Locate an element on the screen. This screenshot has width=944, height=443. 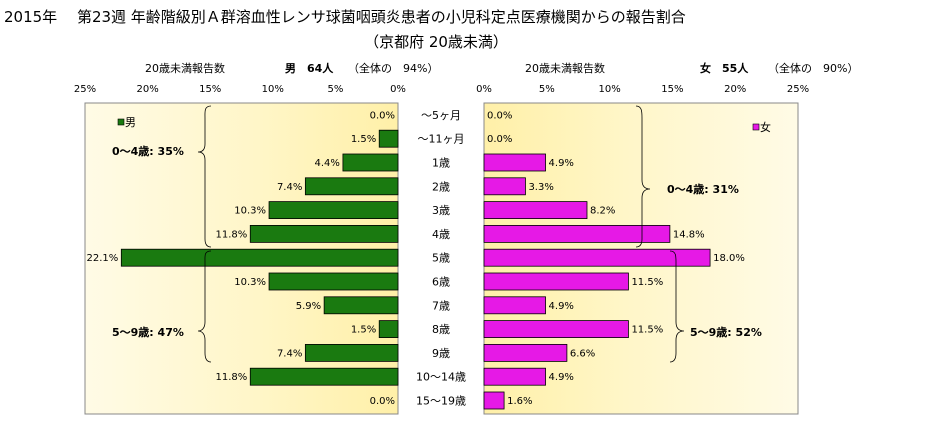
male-legend-label: 男 is located at coordinates (130, 122).